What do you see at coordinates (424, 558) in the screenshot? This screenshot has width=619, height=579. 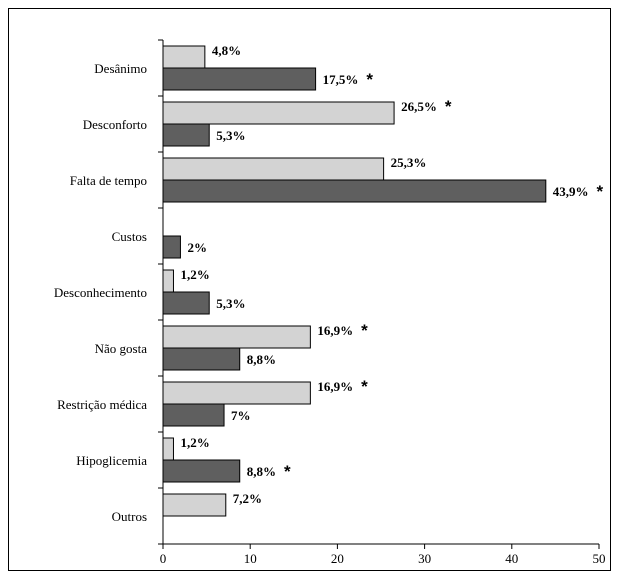 I see `x-tick-label: 30` at bounding box center [424, 558].